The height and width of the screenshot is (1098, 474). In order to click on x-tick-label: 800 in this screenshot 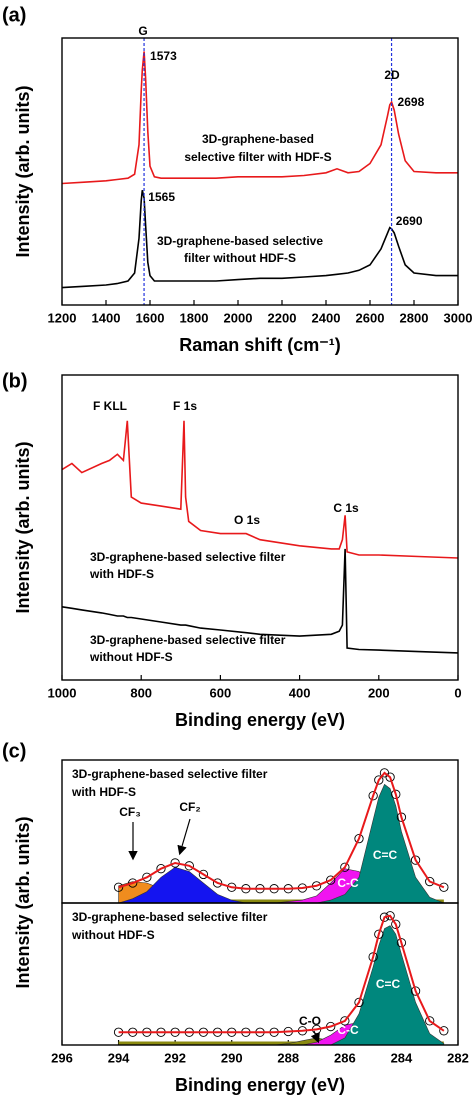, I will do `click(141, 692)`.